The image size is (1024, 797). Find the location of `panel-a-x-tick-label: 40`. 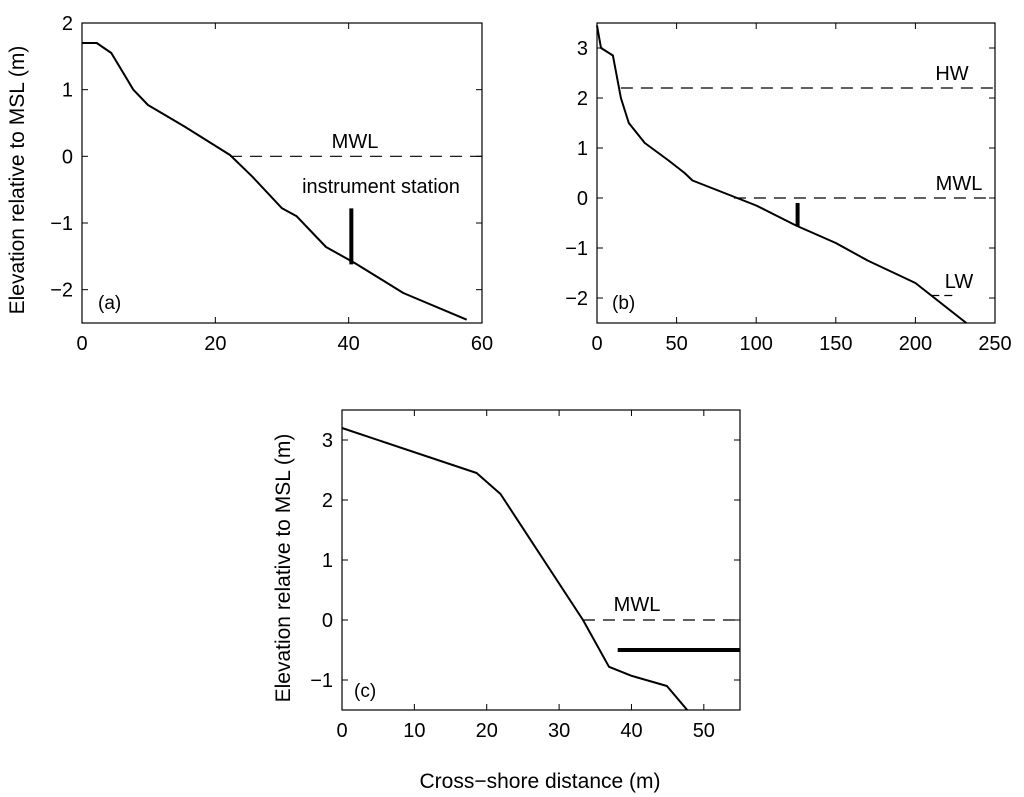

panel-a-x-tick-label: 40 is located at coordinates (349, 344).